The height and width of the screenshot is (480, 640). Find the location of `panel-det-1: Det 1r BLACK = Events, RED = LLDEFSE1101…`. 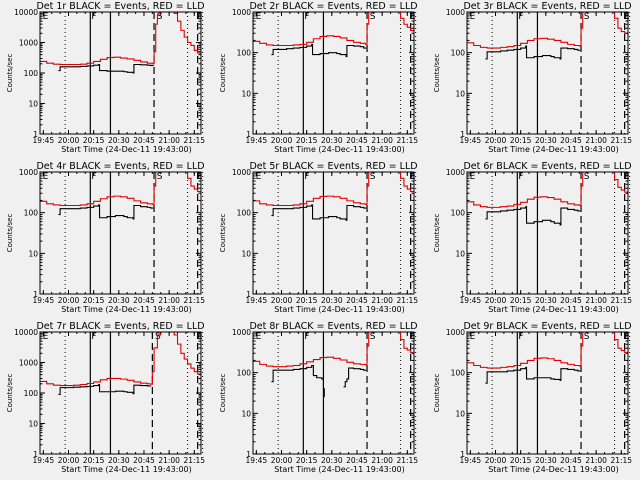

panel-det-1: Det 1r BLACK = Events, RED = LLDEFSE1101… is located at coordinates (105, 77).